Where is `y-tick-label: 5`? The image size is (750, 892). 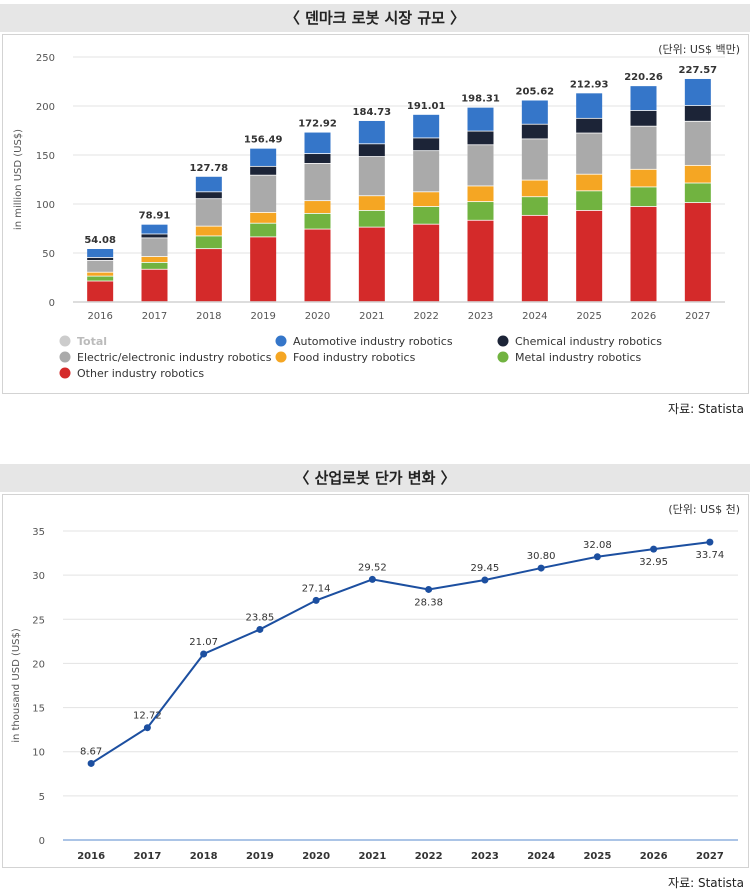
y-tick-label: 5 is located at coordinates (42, 797).